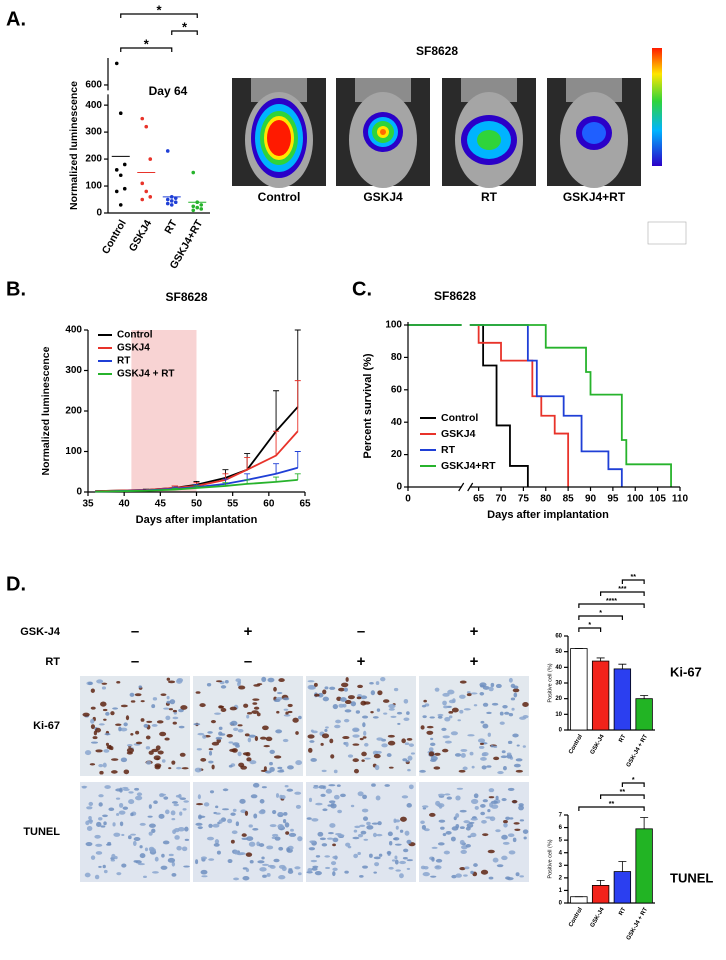  What do you see at coordinates (93, 132) in the screenshot?
I see `y-tick-label: 300` at bounding box center [93, 132].